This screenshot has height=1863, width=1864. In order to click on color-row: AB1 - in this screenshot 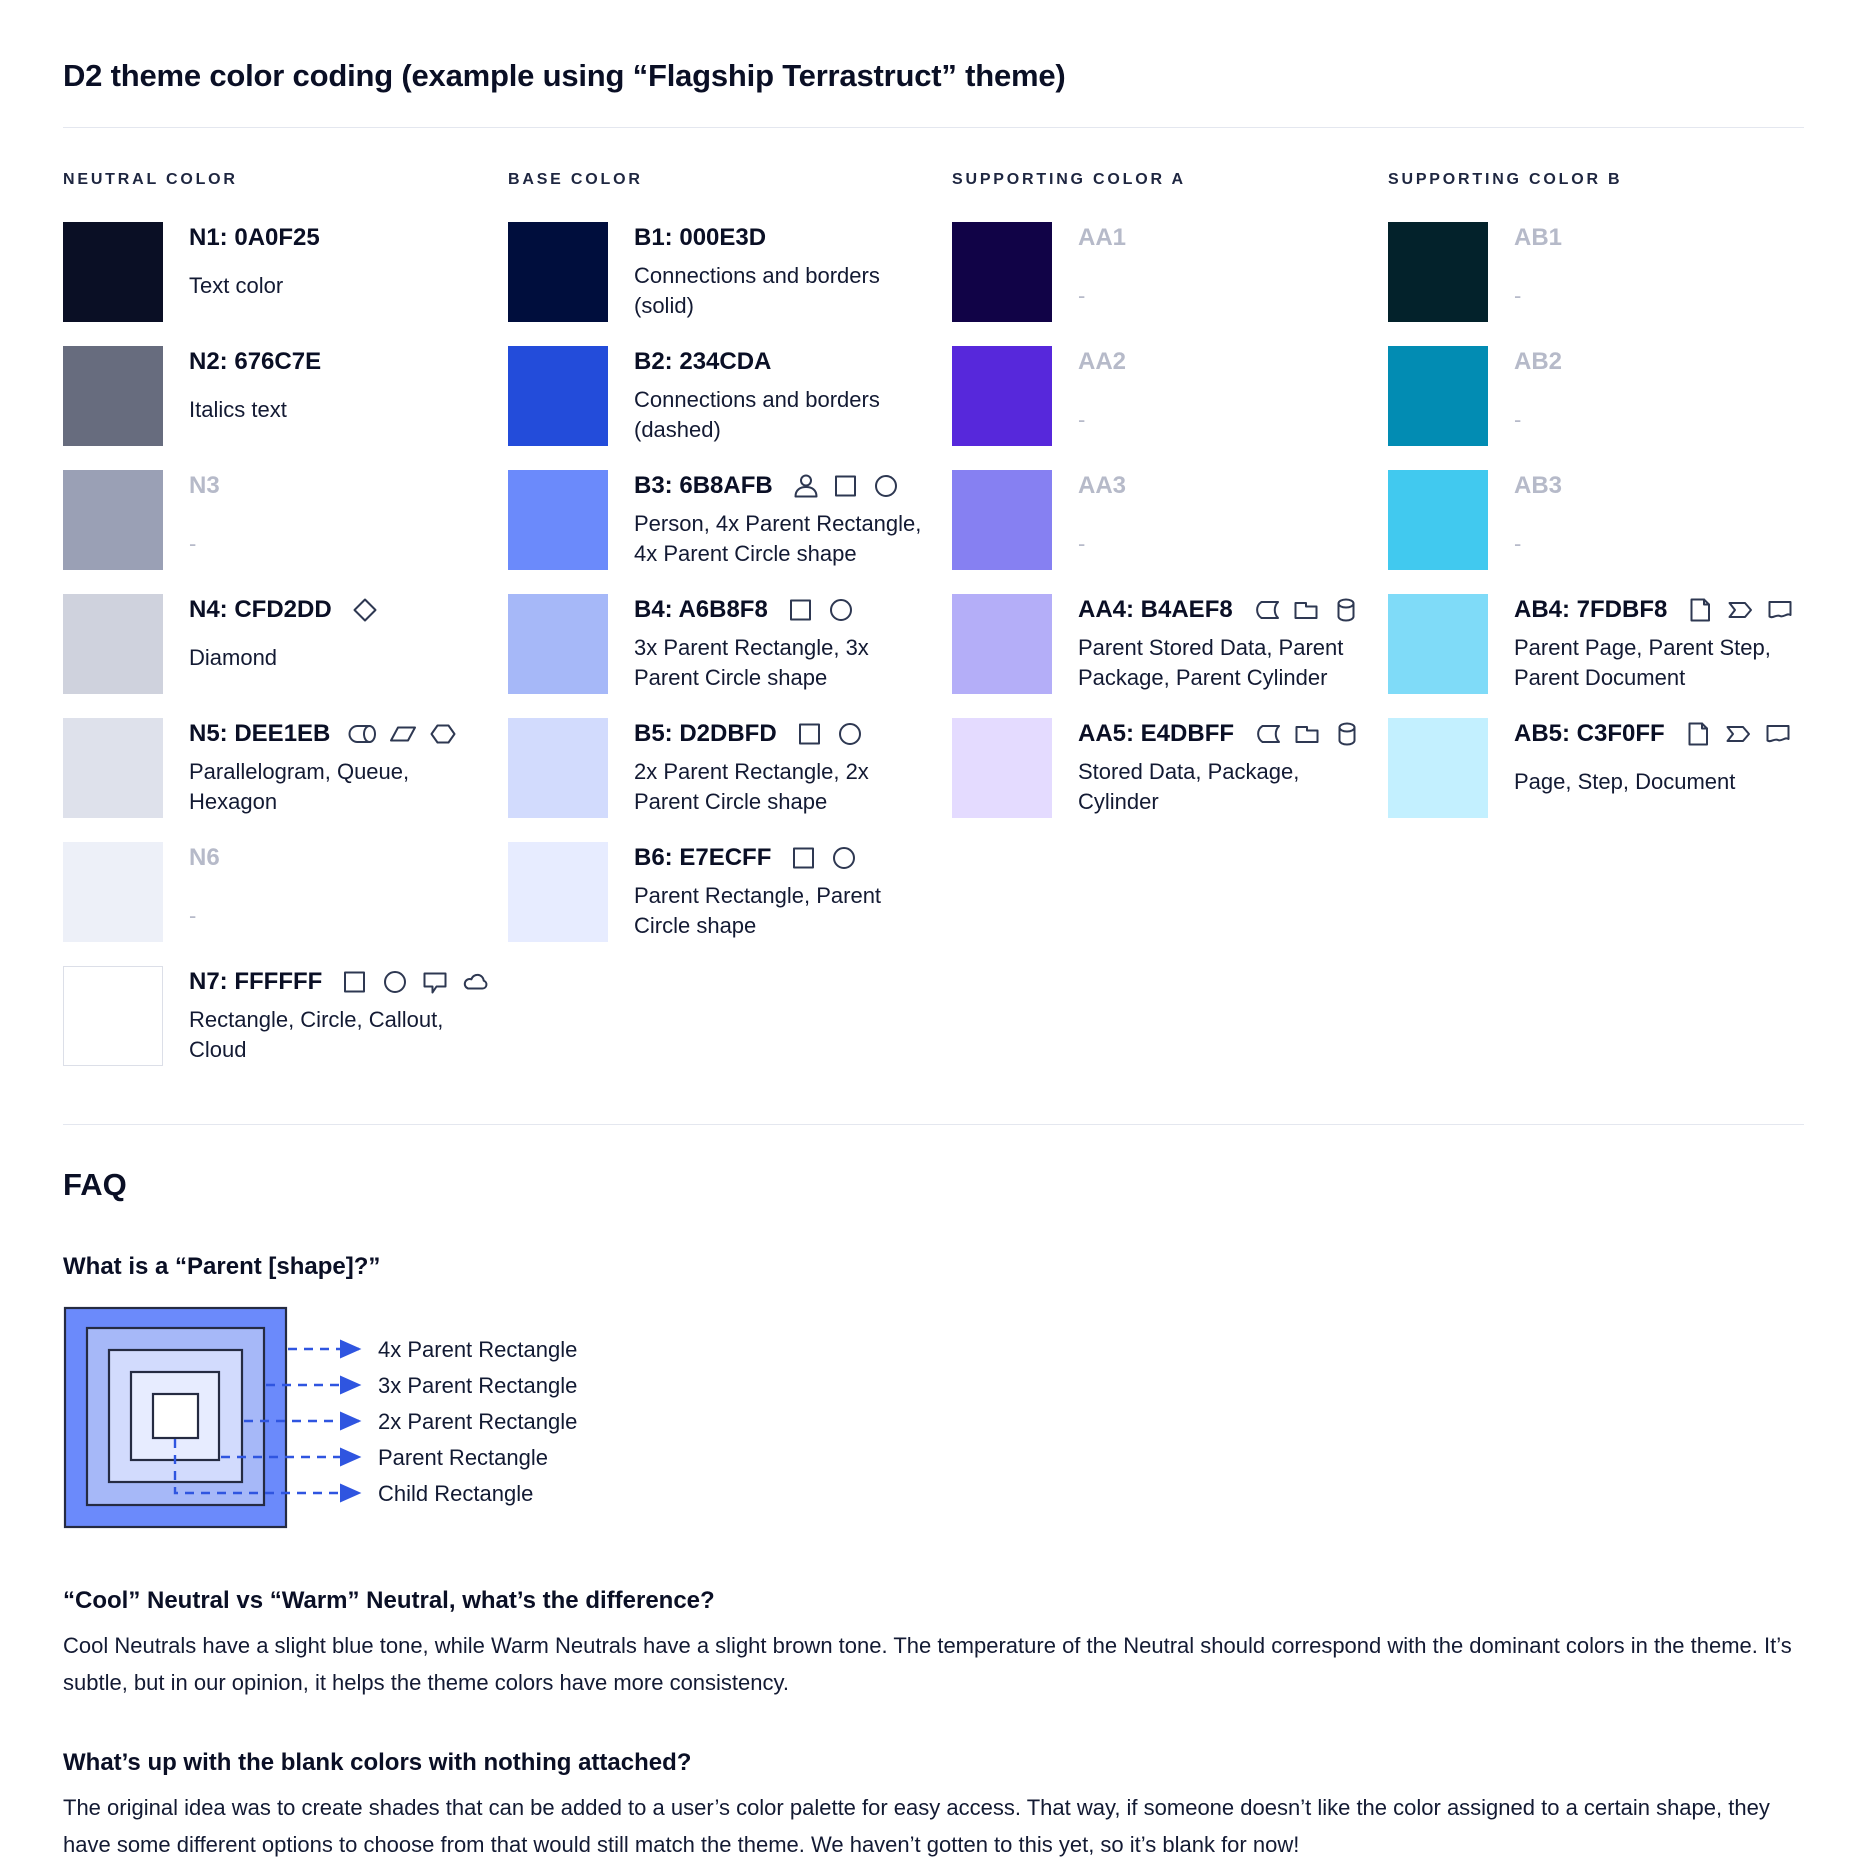, I will do `click(1594, 272)`.